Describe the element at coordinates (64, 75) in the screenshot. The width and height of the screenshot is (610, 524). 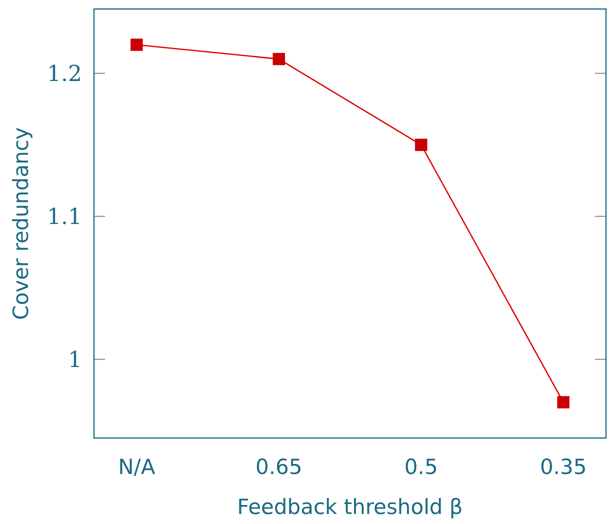
I see `y-tick-label: 1.2` at that location.